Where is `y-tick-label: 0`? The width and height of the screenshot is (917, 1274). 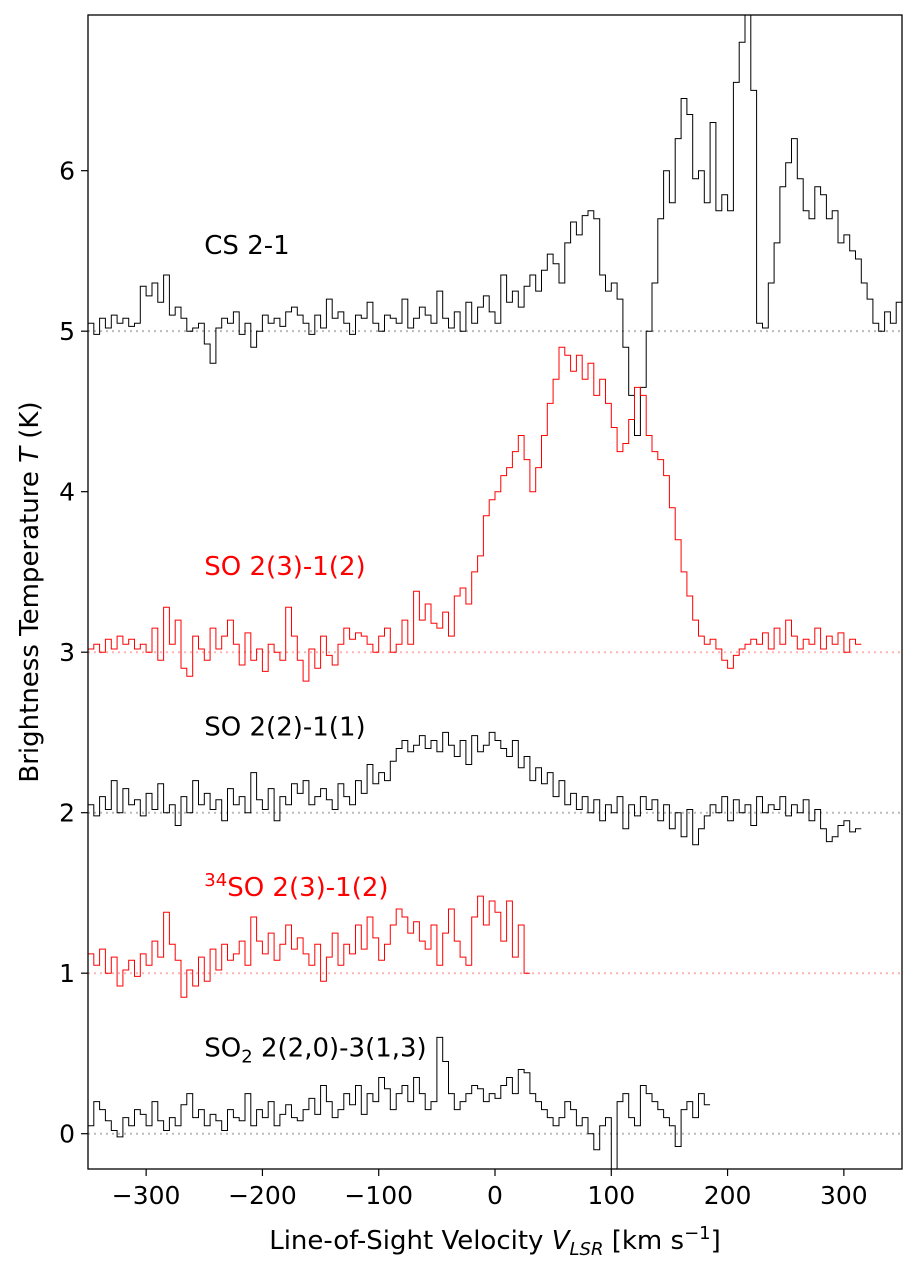 y-tick-label: 0 is located at coordinates (67, 1134).